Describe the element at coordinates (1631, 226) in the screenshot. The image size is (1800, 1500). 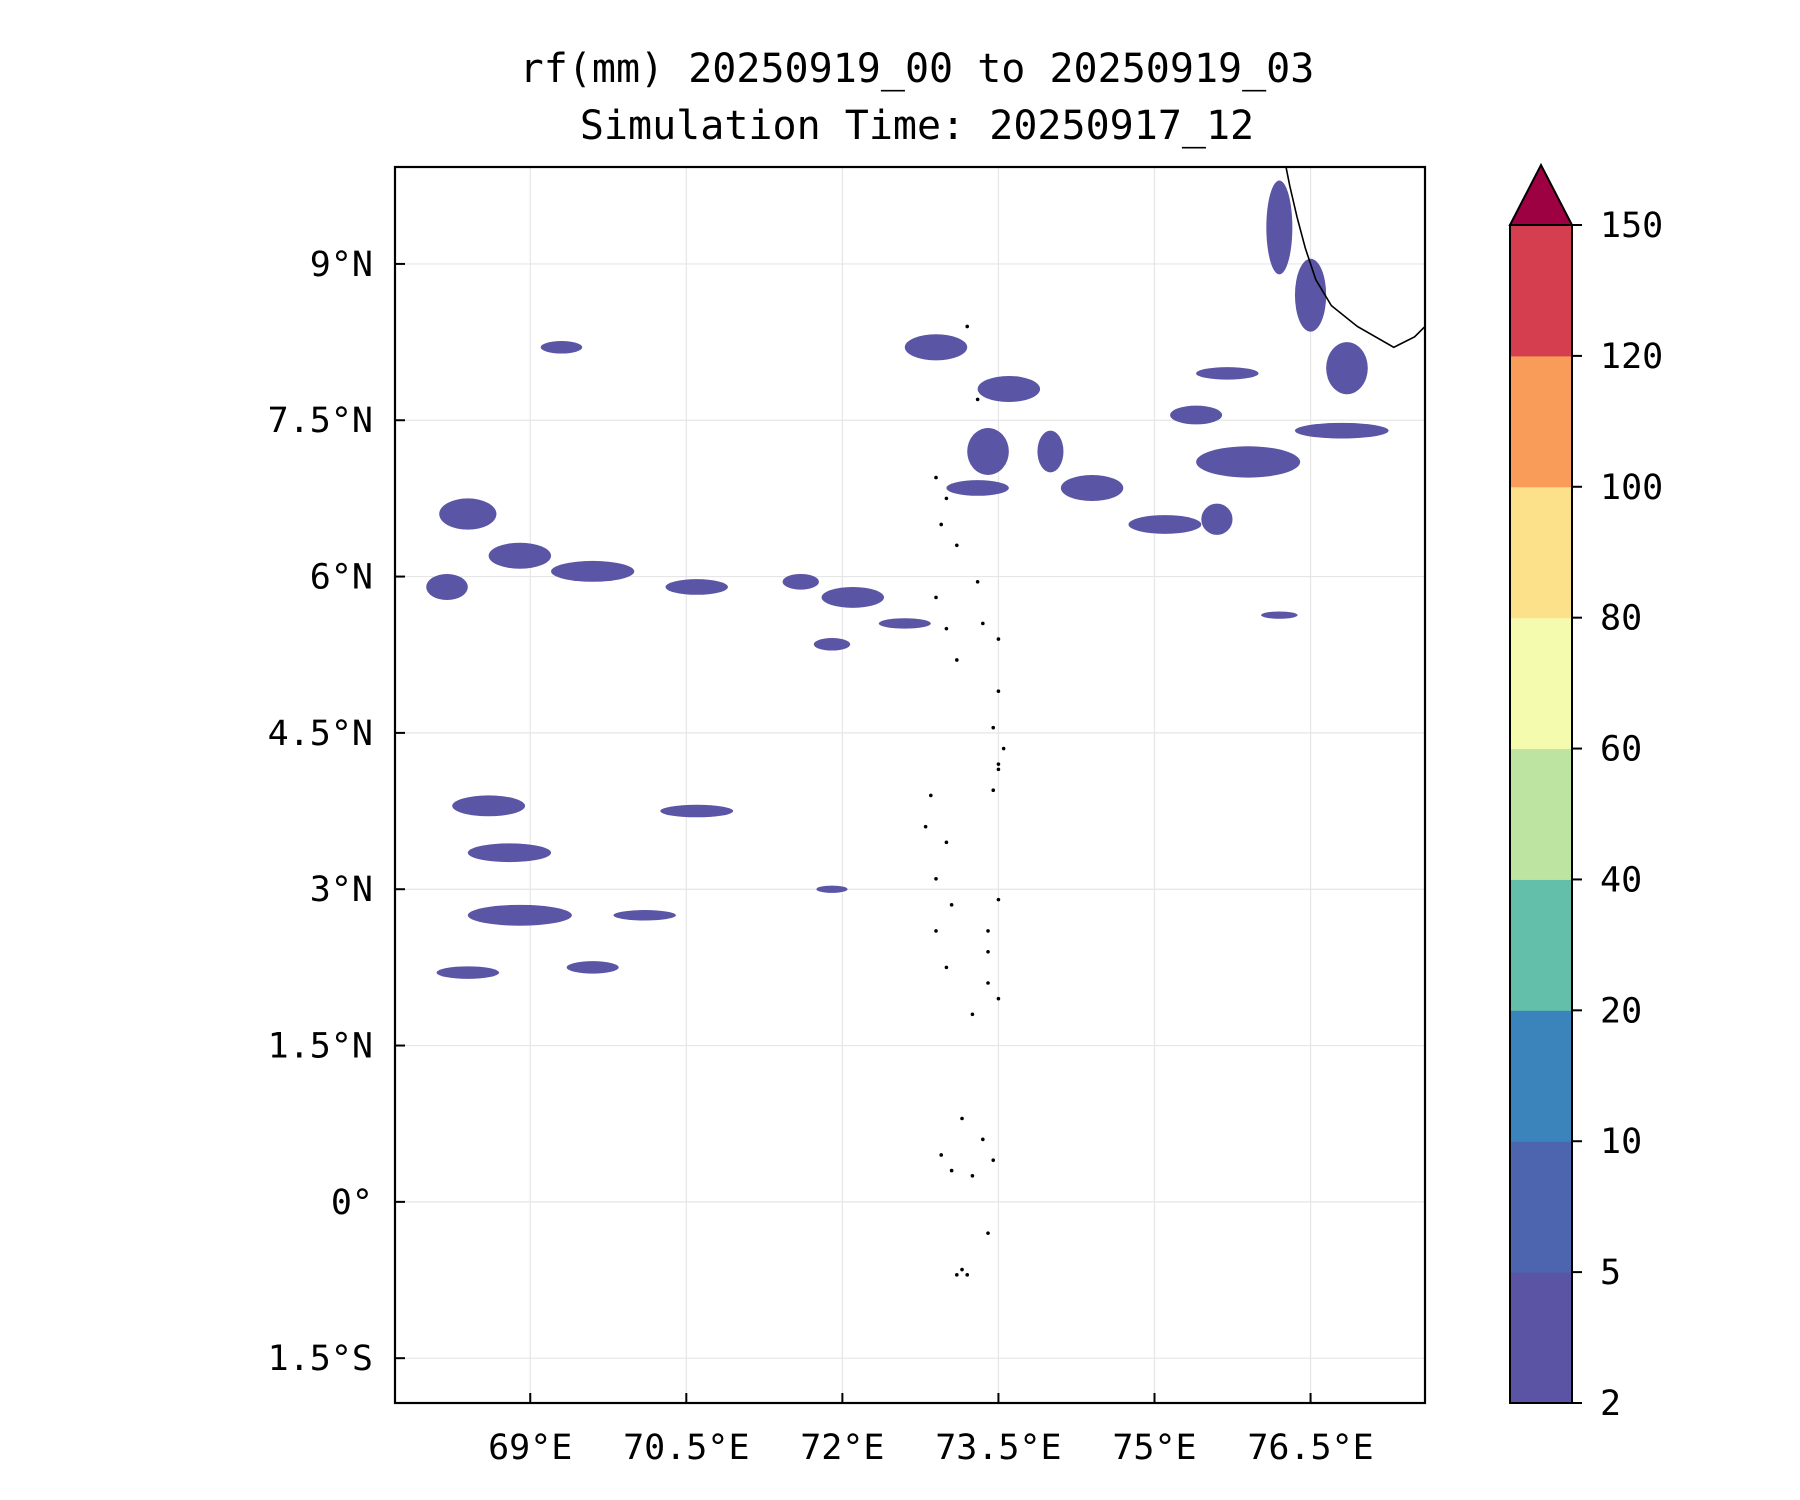
I see `colorbar-tick-label: 150` at that location.